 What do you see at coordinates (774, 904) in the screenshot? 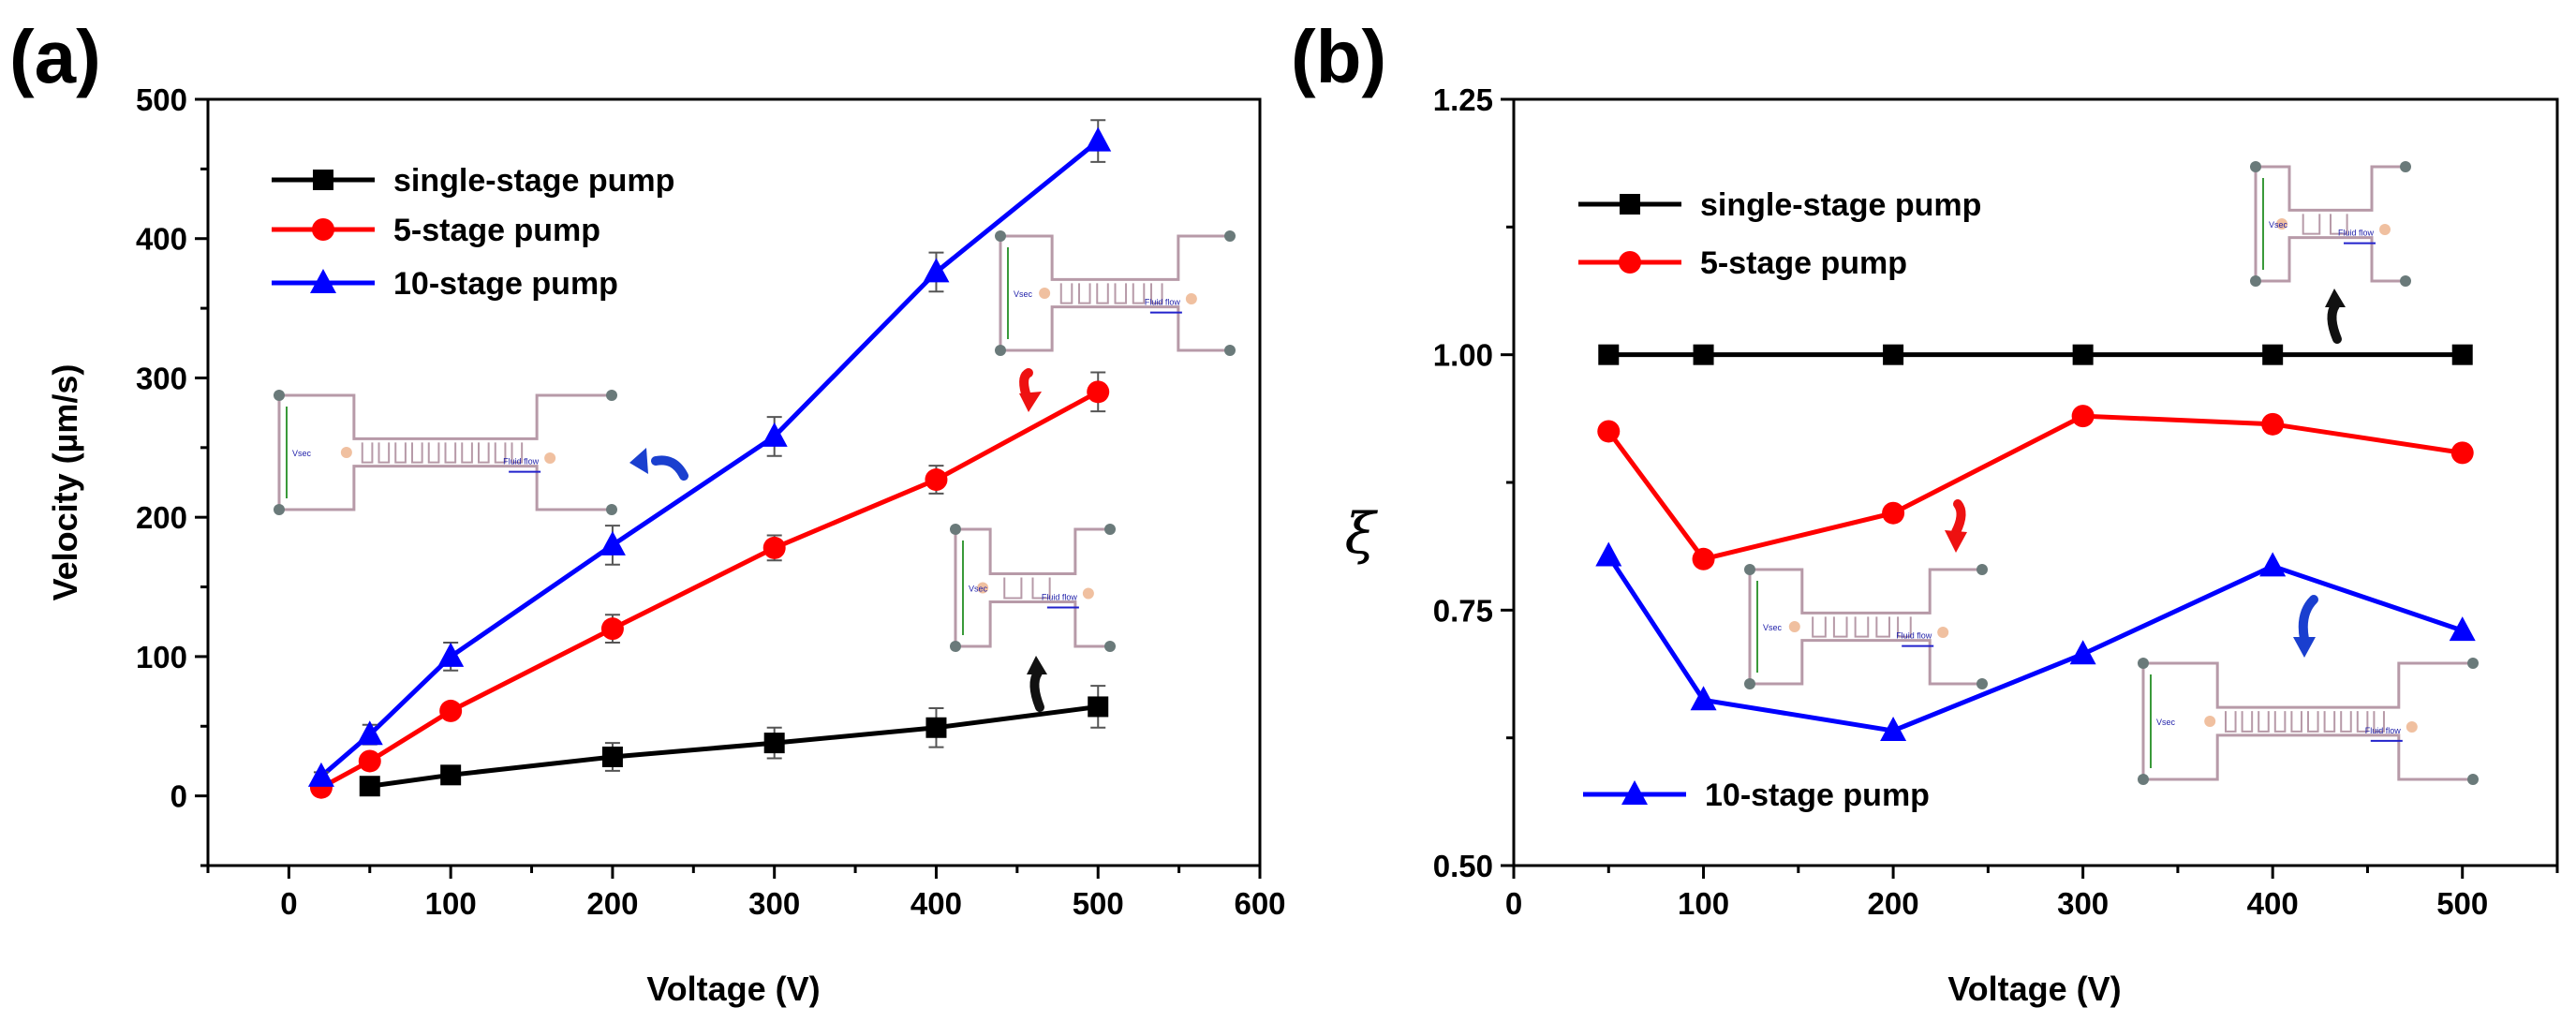
I see `panel-a-xtick-label: 300` at bounding box center [774, 904].